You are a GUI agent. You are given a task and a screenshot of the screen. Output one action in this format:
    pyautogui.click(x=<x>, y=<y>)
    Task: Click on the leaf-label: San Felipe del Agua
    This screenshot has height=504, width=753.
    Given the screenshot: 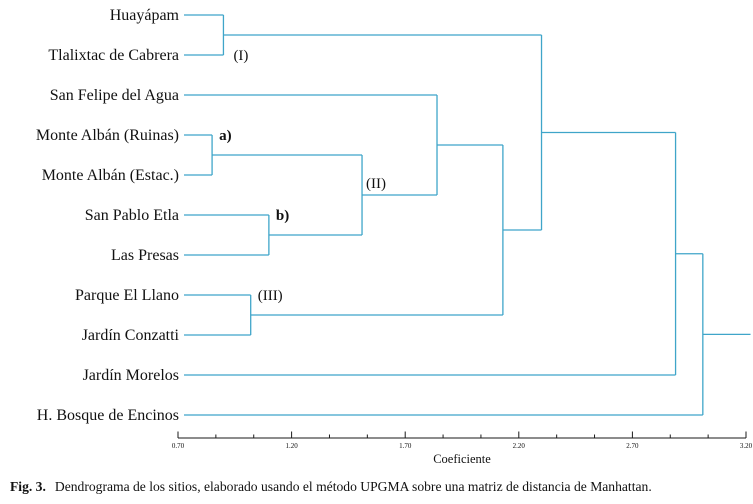 What is the action you would take?
    pyautogui.click(x=114, y=95)
    